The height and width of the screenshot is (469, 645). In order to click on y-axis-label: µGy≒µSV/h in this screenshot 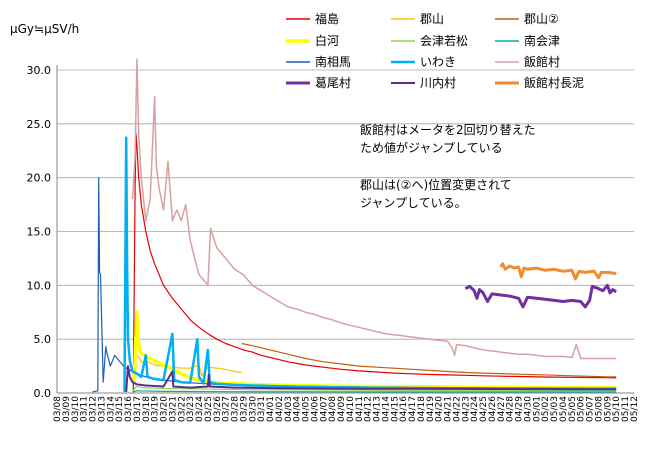, I will do `click(44, 29)`.